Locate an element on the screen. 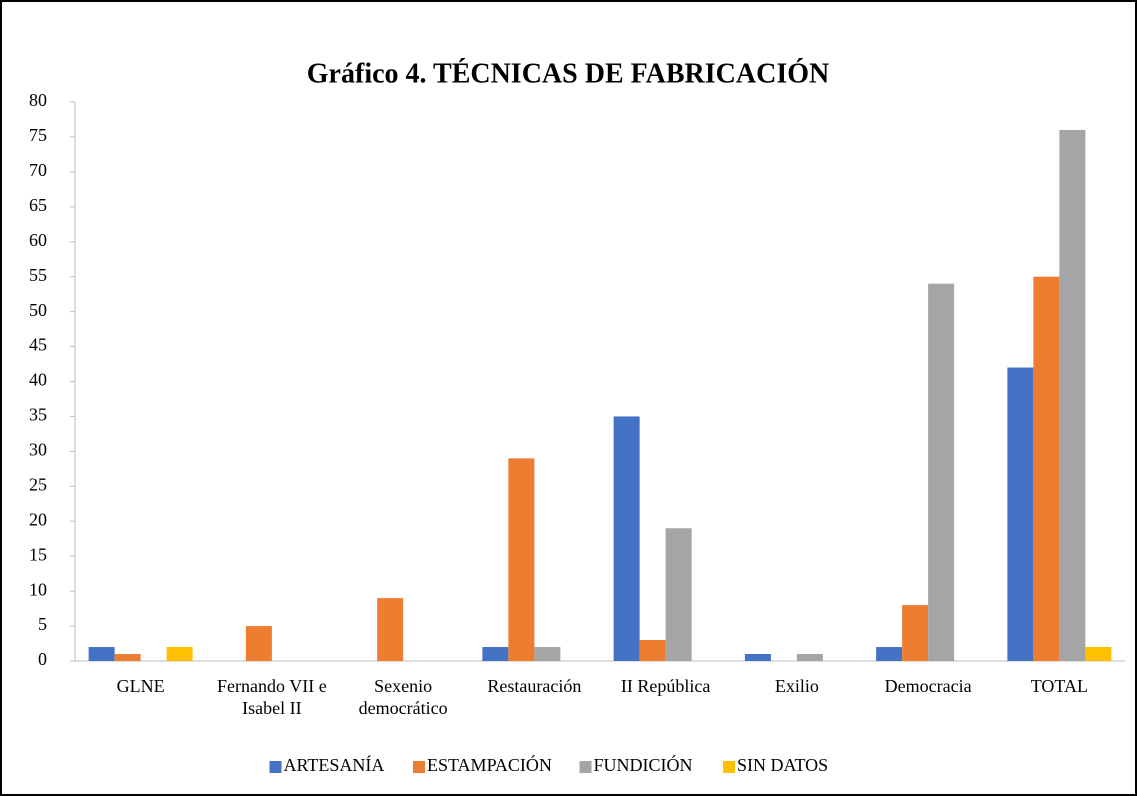 This screenshot has width=1137, height=796. x-tick-label: Exilio is located at coordinates (796, 686).